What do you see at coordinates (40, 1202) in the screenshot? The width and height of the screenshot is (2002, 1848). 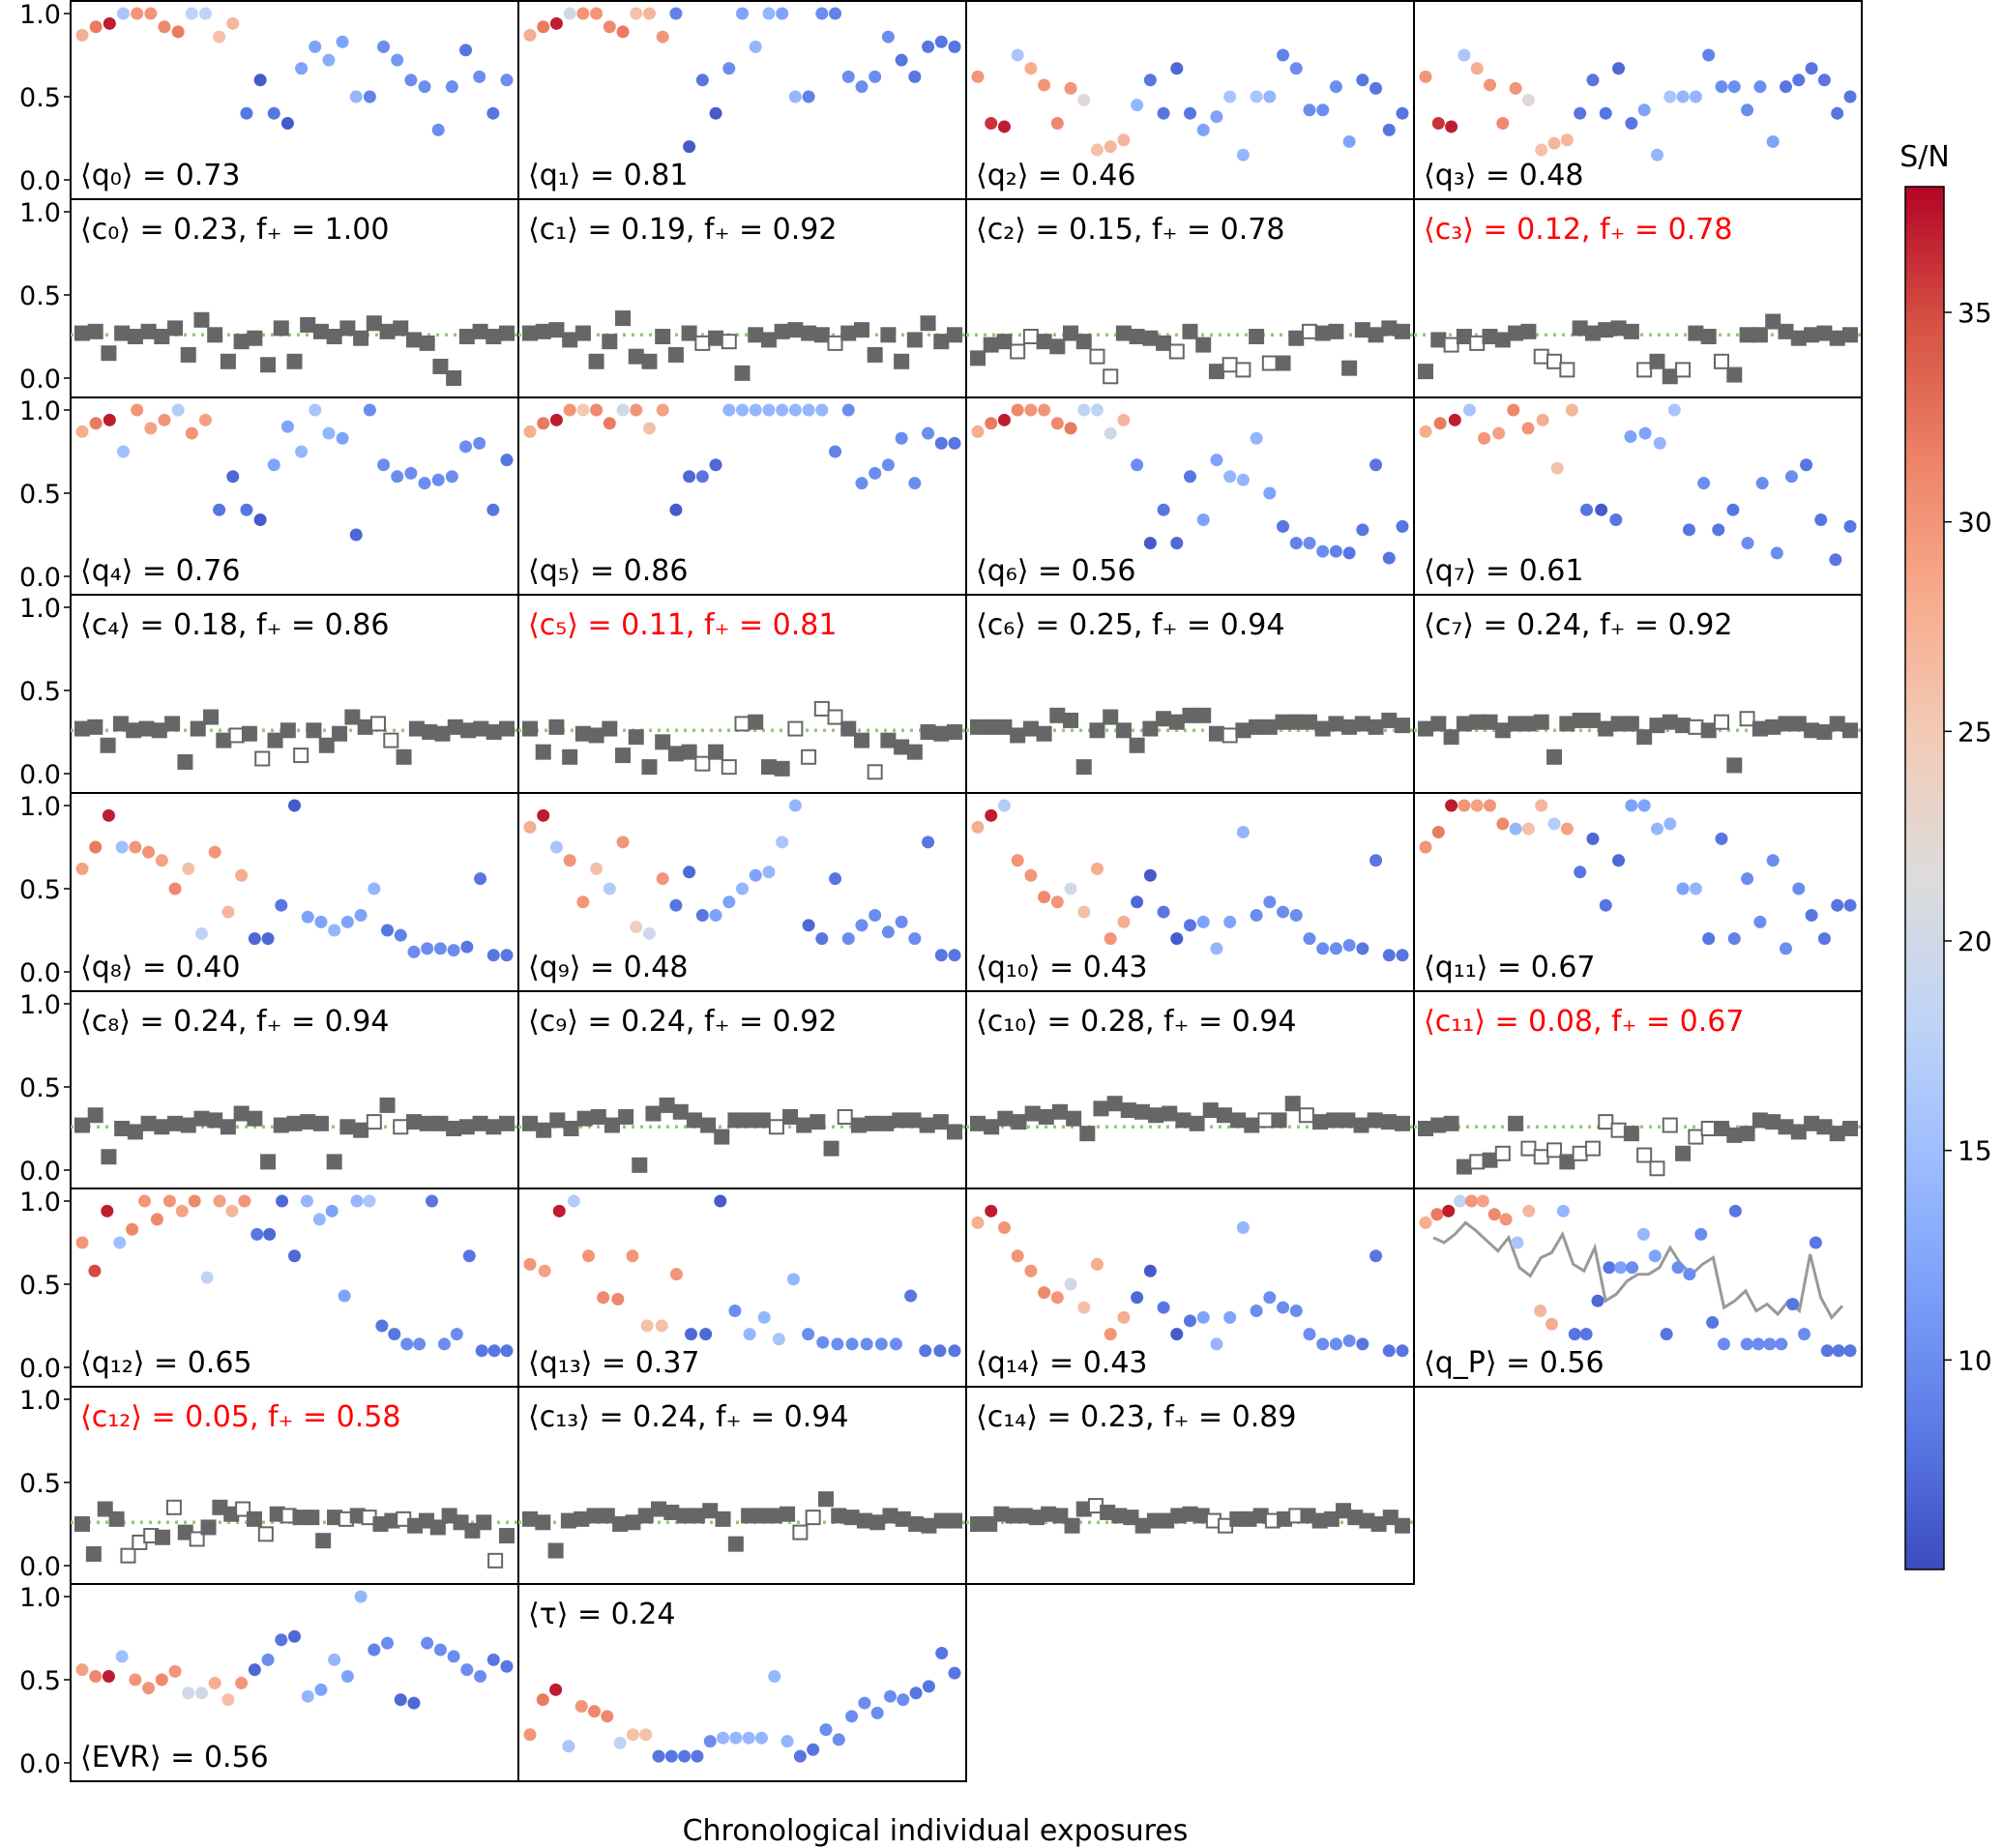 I see `y-tick-label: 1.0` at bounding box center [40, 1202].